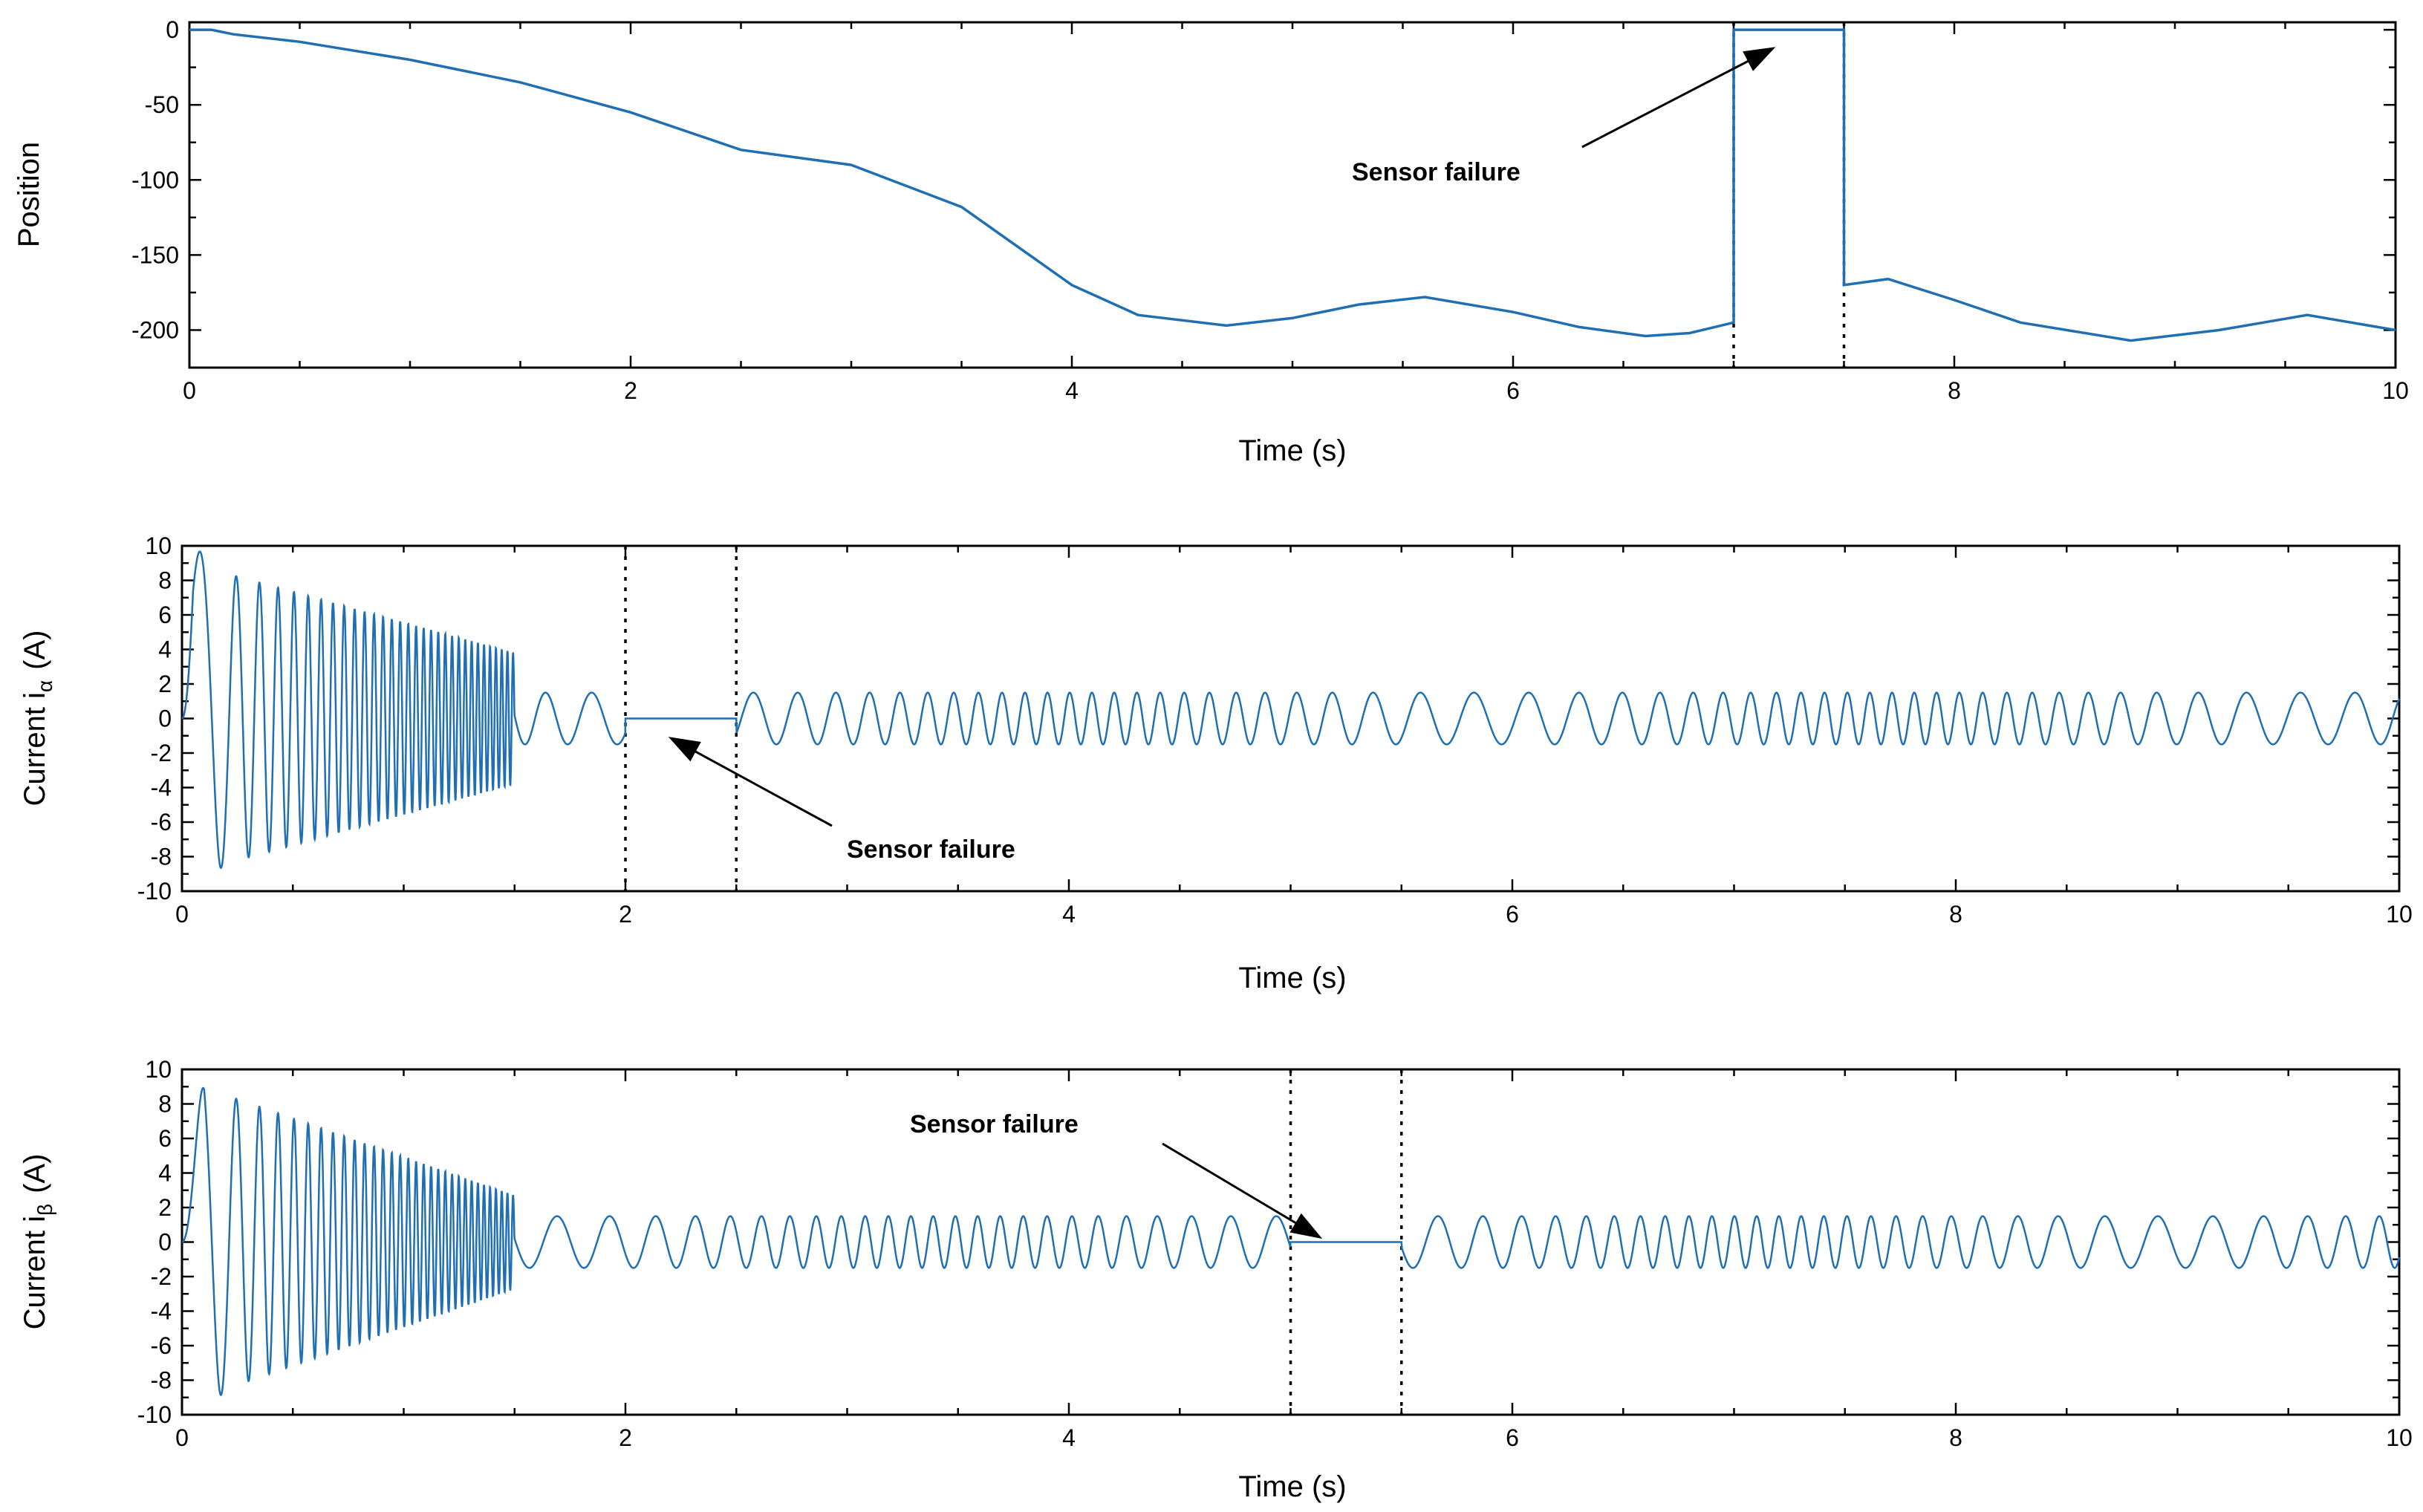  Describe the element at coordinates (29, 194) in the screenshot. I see `y-axis-title: Position` at that location.